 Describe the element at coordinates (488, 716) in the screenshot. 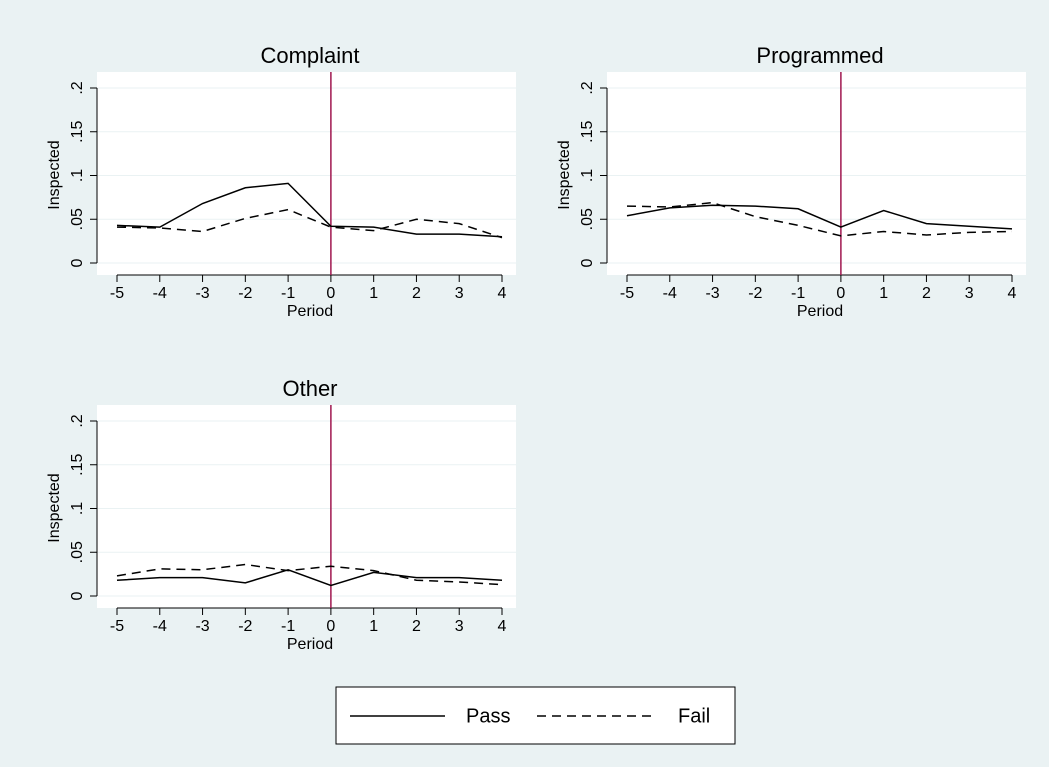

I see `legend-label: Pass` at that location.